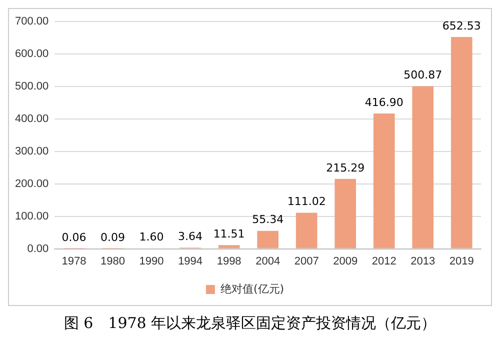 Image resolution: width=500 pixels, height=342 pixels. Describe the element at coordinates (31, 184) in the screenshot. I see `y-tick-label: 200.00` at that location.